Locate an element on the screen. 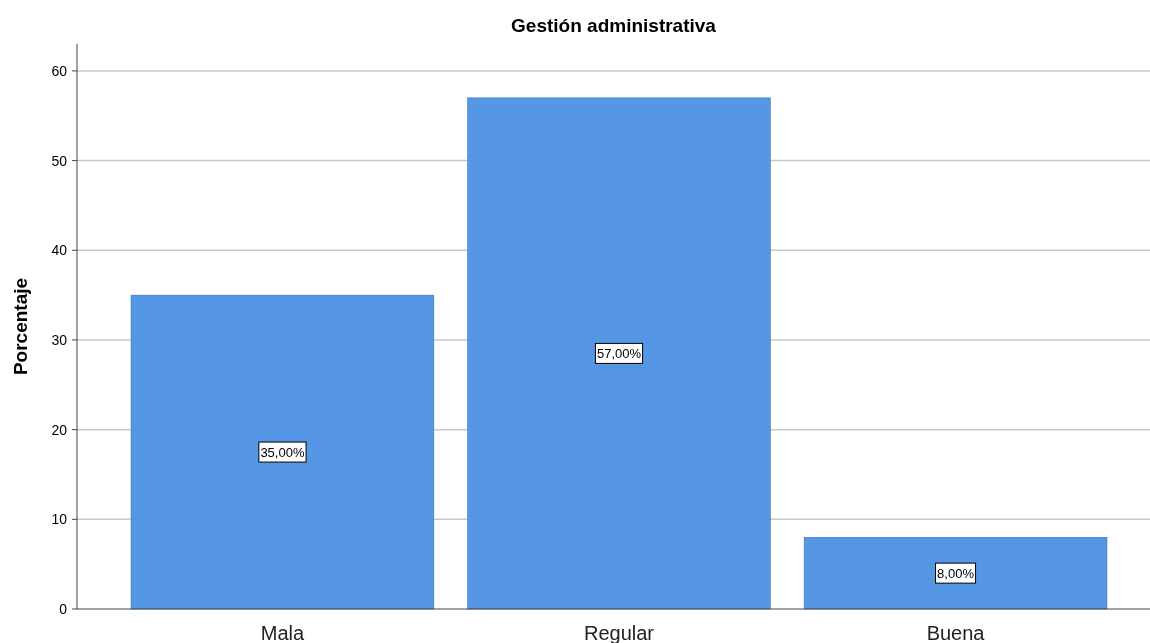  y-tick-label: 30 is located at coordinates (59, 339).